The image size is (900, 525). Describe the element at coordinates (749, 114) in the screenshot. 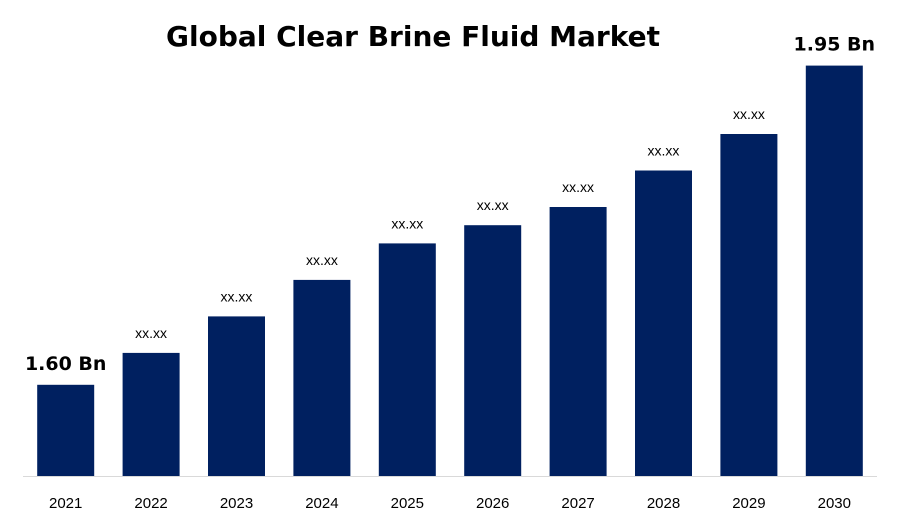

I see `data-label-2029: xx.xx` at that location.